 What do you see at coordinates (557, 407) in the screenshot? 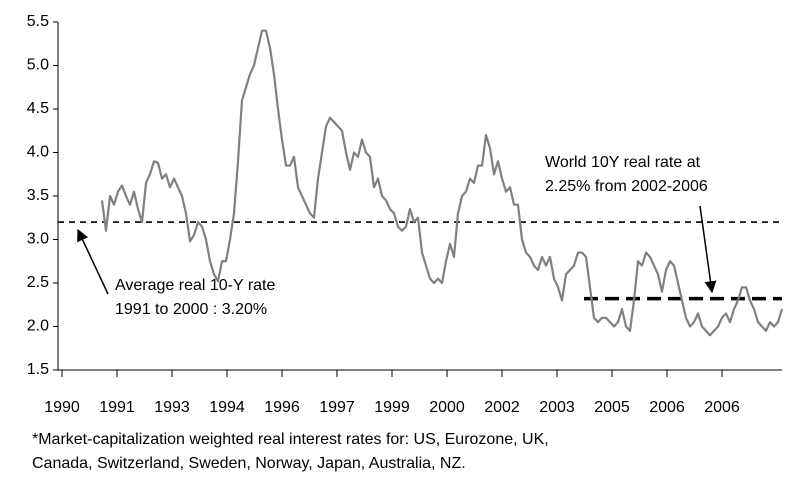
I see `x-tick-label: 2003` at bounding box center [557, 407].